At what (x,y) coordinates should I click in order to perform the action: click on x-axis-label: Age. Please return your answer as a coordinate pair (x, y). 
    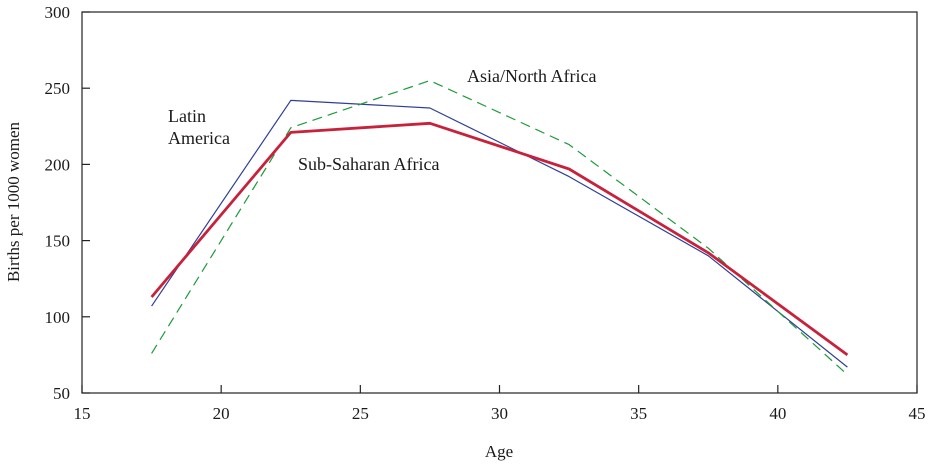
    Looking at the image, I should click on (499, 451).